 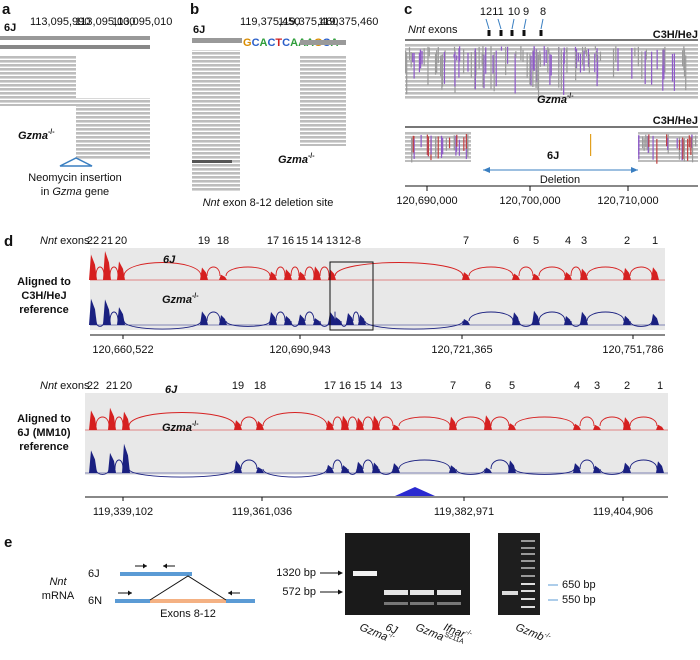 What do you see at coordinates (408, 9) in the screenshot?
I see `panel-label: c` at bounding box center [408, 9].